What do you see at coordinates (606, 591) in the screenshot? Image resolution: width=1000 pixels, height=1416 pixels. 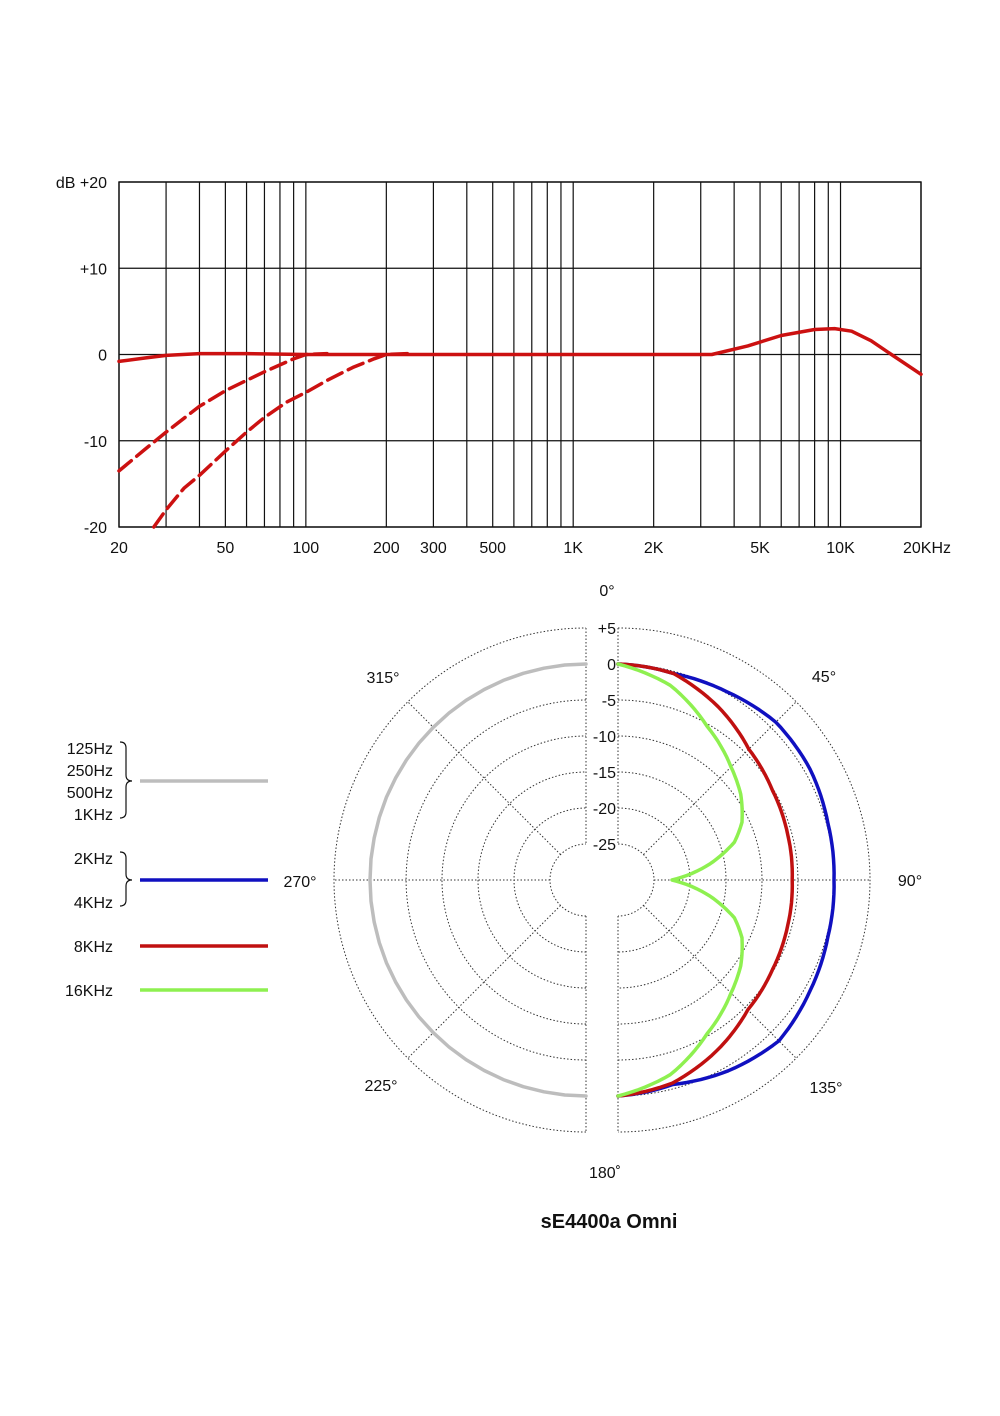 I see `angle-label: 0°` at bounding box center [606, 591].